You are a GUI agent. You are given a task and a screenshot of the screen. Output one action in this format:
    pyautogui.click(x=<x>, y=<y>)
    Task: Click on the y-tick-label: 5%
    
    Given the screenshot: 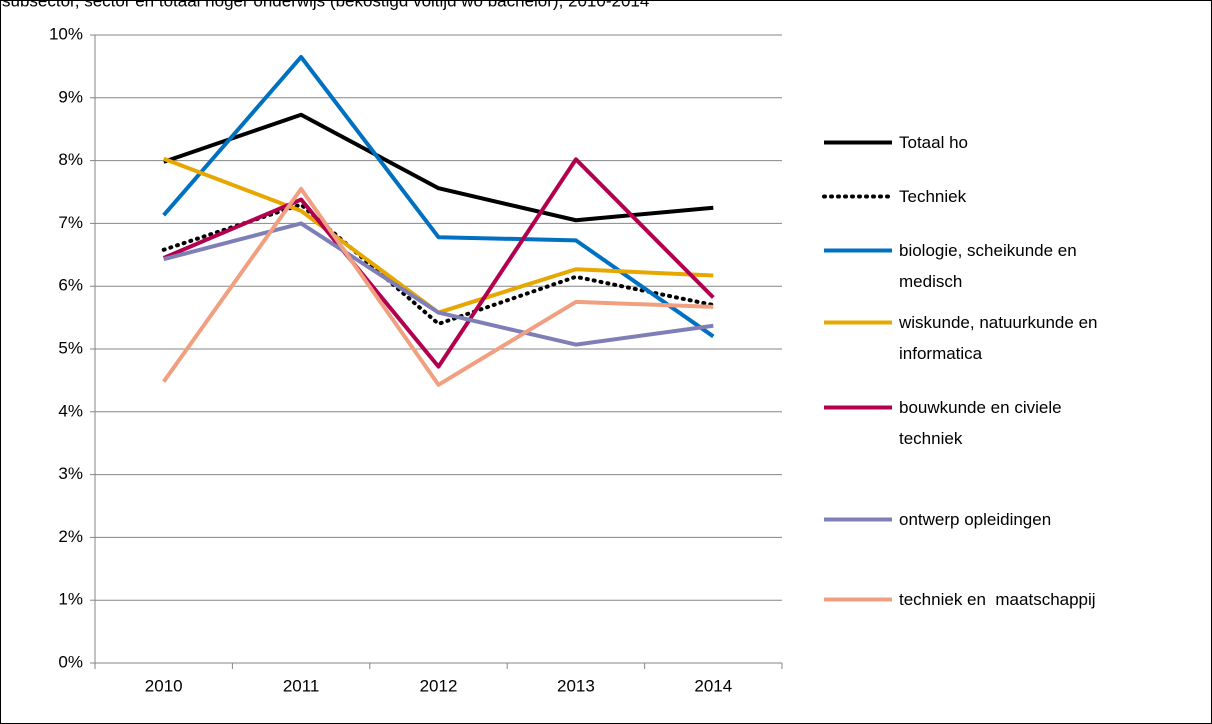 What is the action you would take?
    pyautogui.click(x=70, y=347)
    